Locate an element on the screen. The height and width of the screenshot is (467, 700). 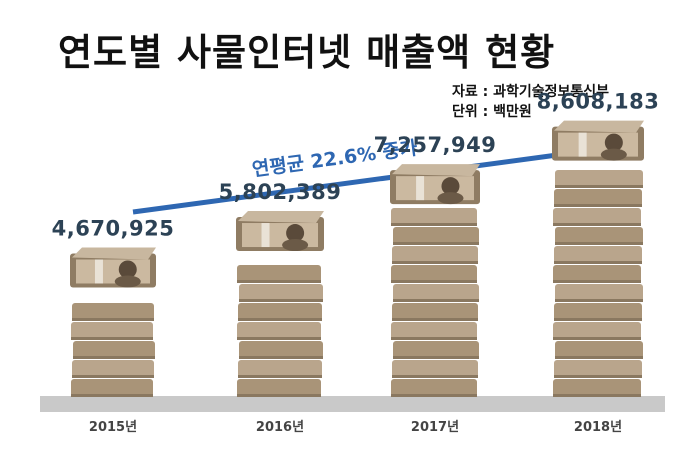
value-label: 7,257,949 is located at coordinates (435, 145).